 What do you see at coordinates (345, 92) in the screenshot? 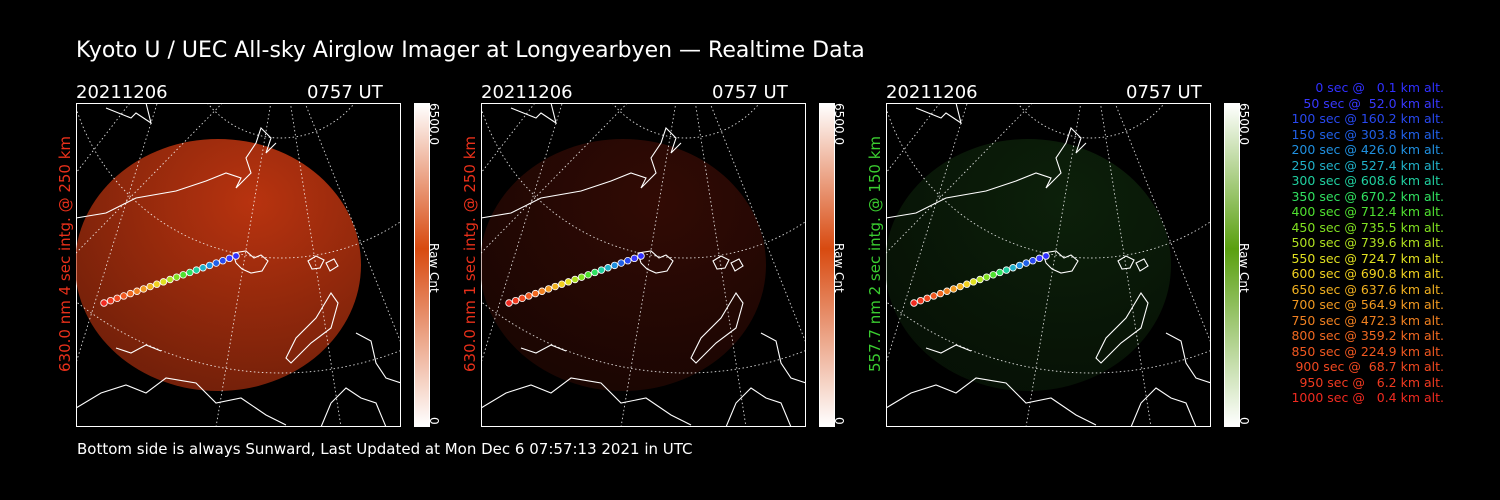
I see `panel-1-time: 0757 UT` at bounding box center [345, 92].